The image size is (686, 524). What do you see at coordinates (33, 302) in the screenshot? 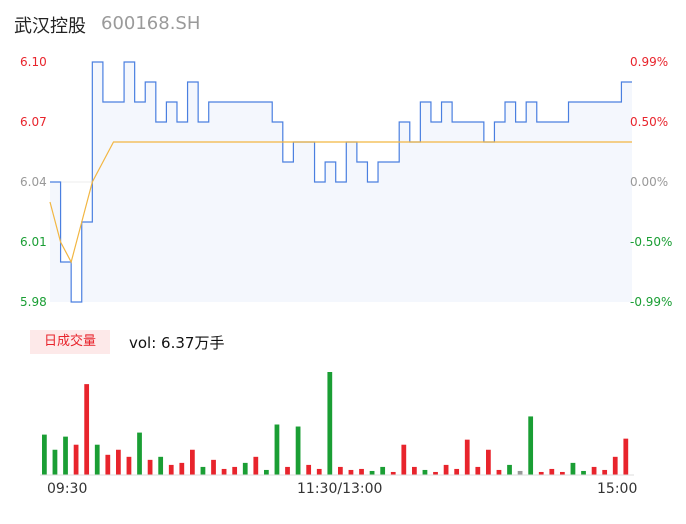
I see `price-tick-4: 5.98` at bounding box center [33, 302].